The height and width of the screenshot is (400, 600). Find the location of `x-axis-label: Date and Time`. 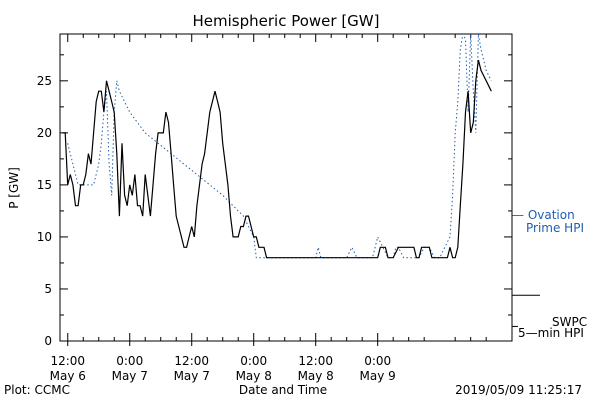

x-axis-label: Date and Time is located at coordinates (283, 390).